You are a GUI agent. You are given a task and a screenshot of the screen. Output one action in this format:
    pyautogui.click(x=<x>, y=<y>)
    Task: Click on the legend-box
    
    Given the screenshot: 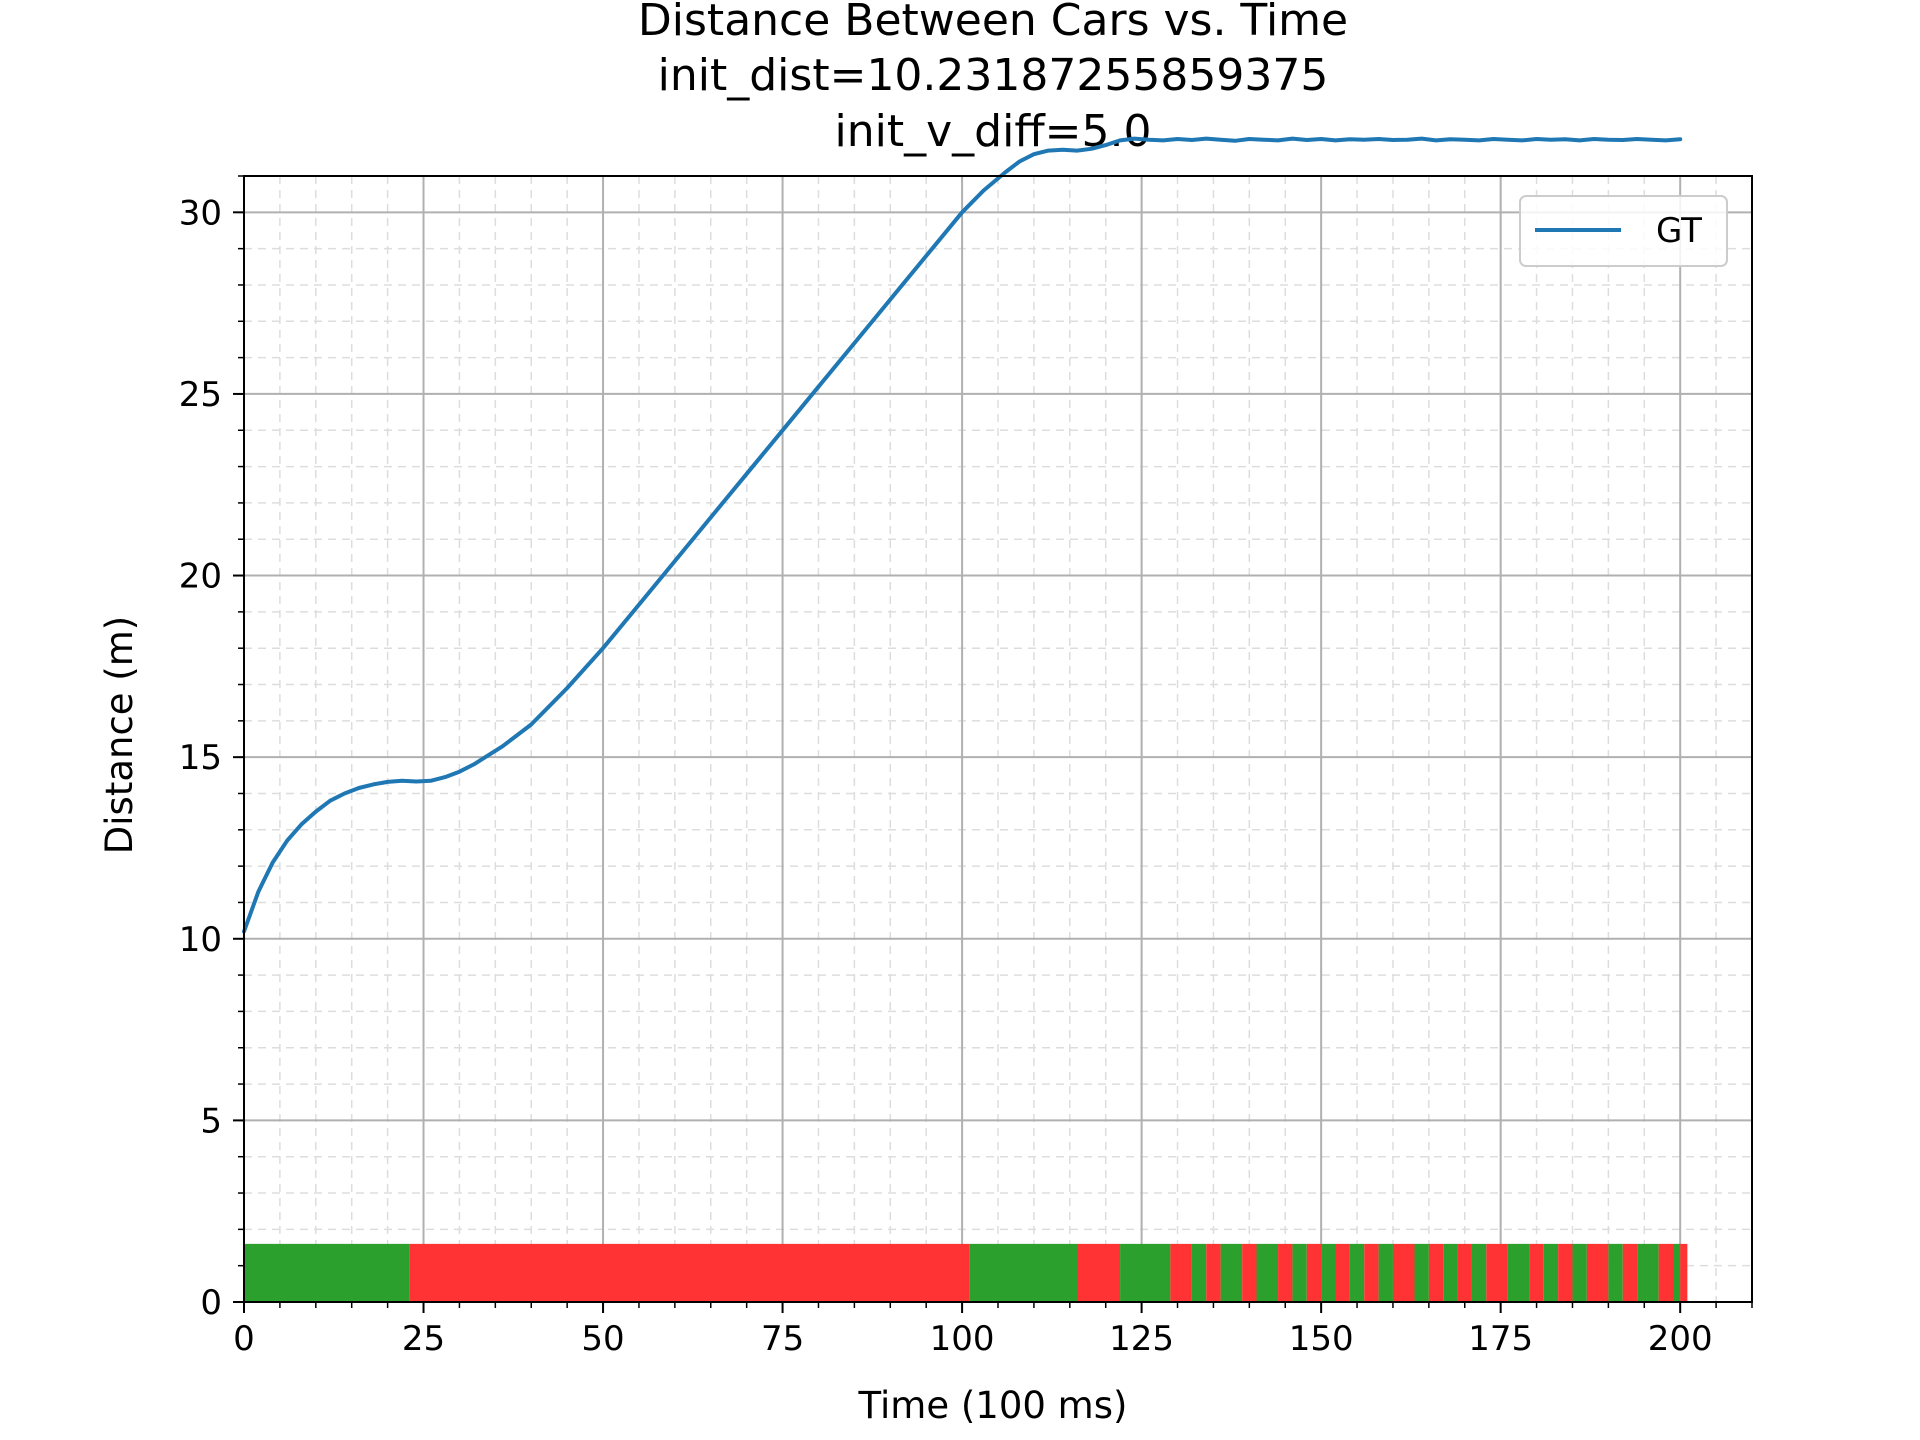 What is the action you would take?
    pyautogui.click(x=1623, y=231)
    